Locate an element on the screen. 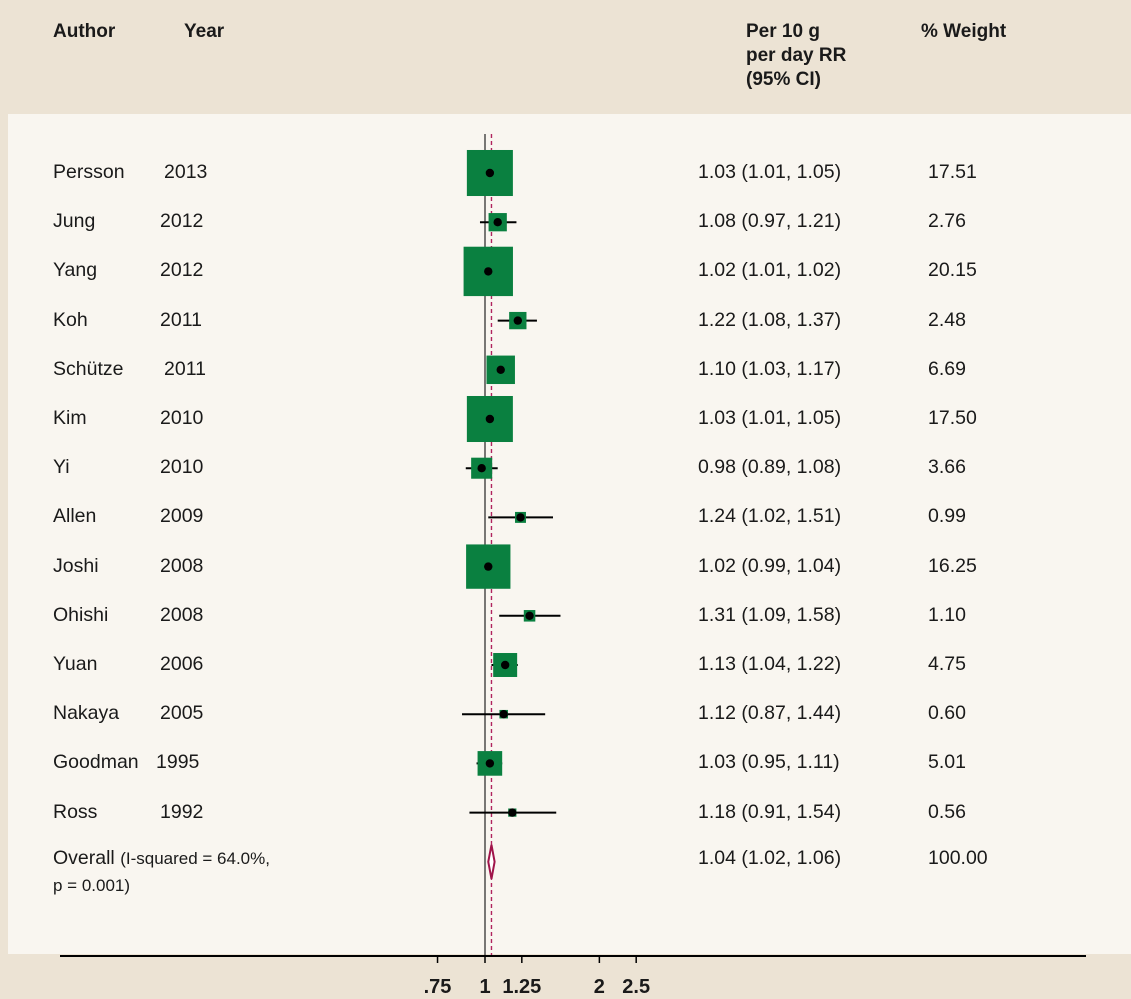  x-tick-label: 1 is located at coordinates (484, 987).